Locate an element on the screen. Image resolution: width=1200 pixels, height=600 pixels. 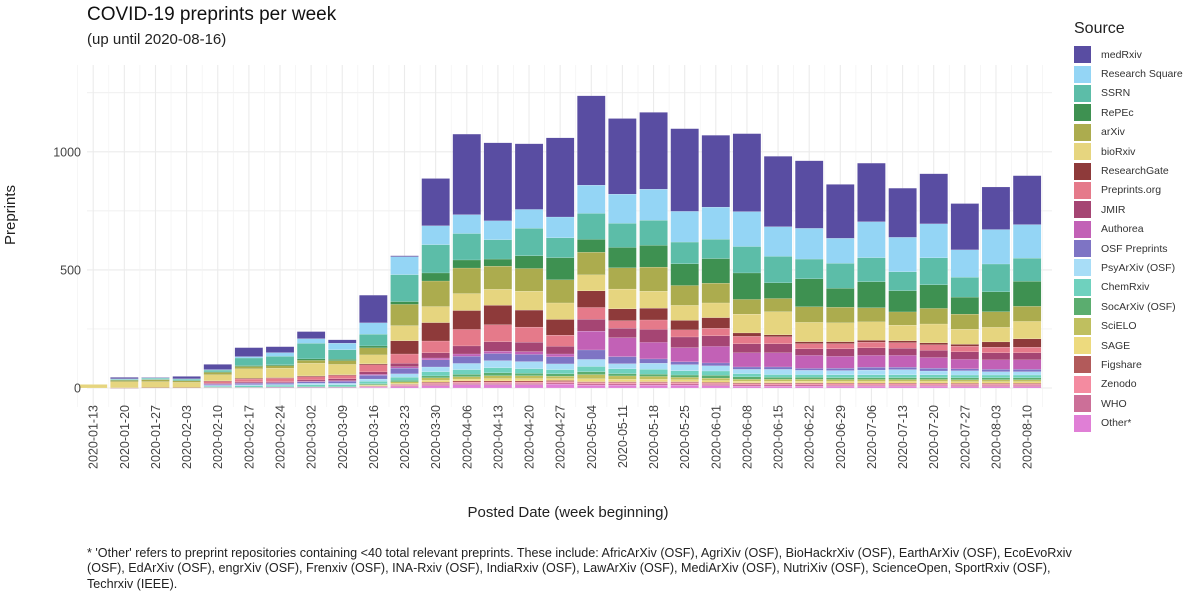
x-tick-label: 2020-05-04 is located at coordinates (592, 437).